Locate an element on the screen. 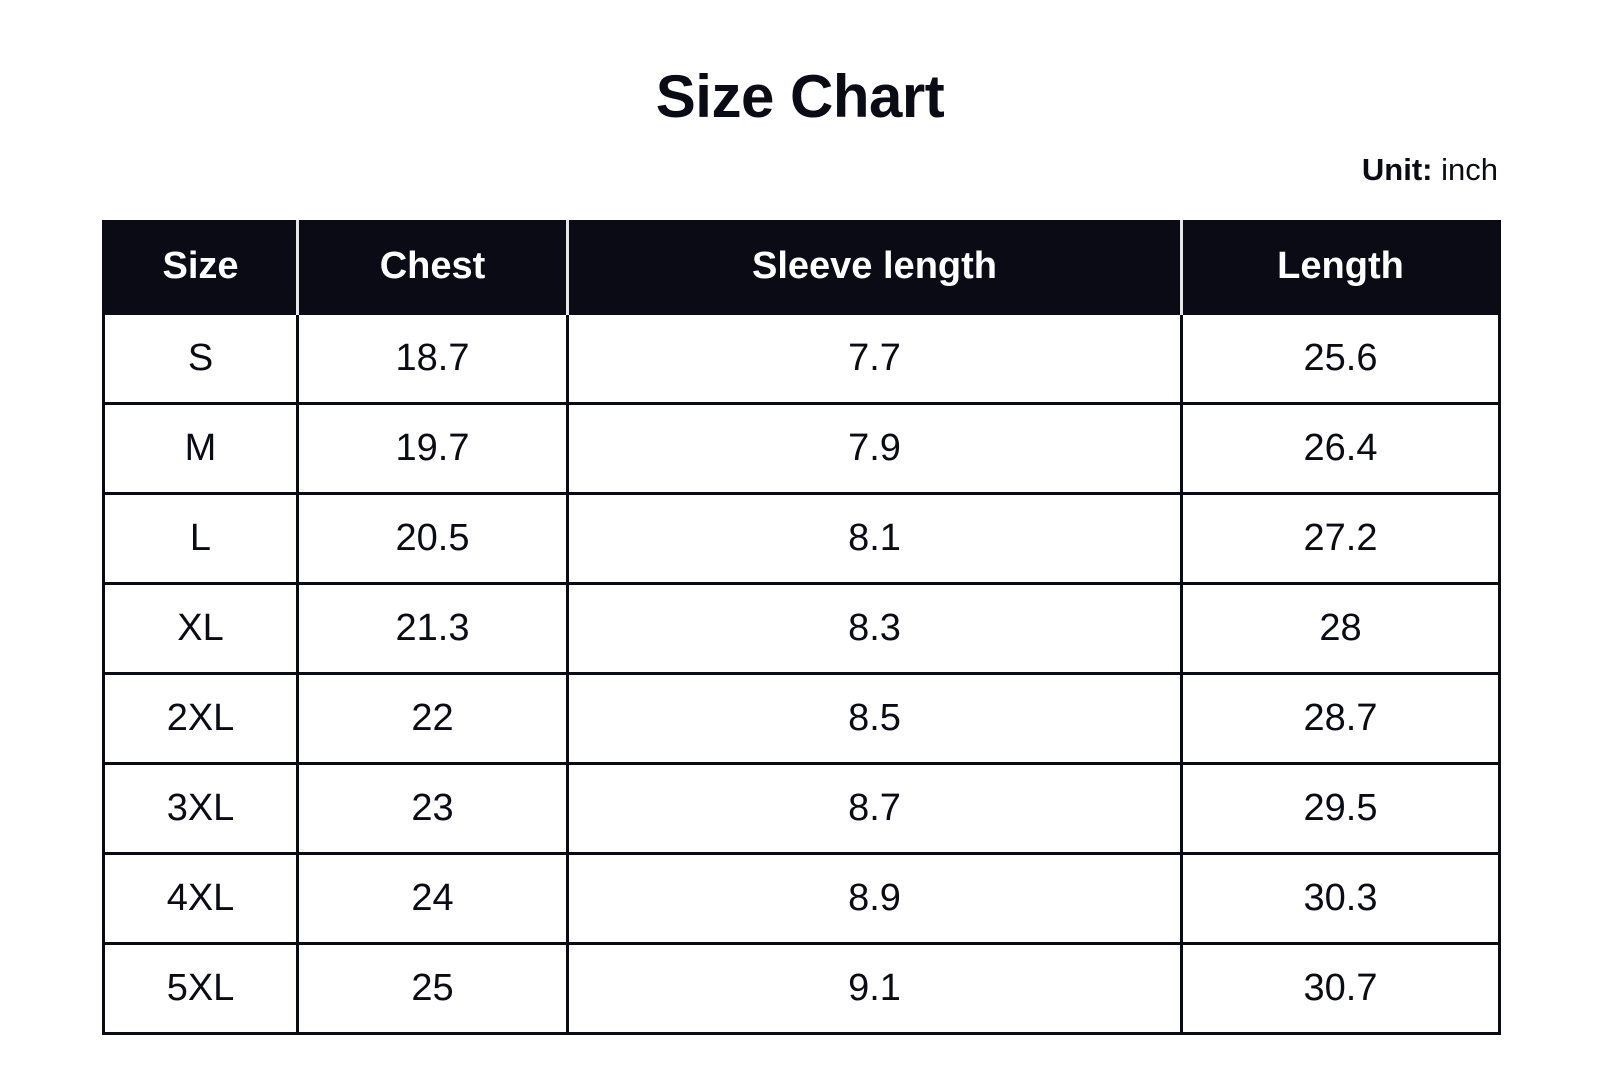 The image size is (1600, 1080). table-row: 4XL 24 8.9 30.3 is located at coordinates (801, 898).